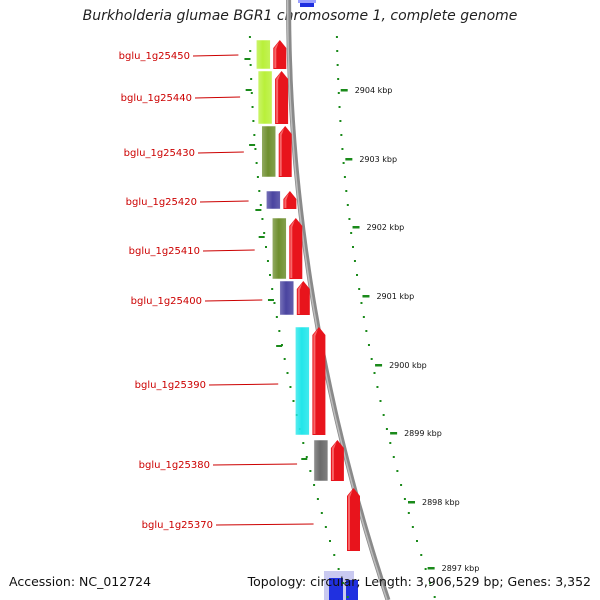 Image resolution: width=600 pixels, height=600 pixels. I want to click on gene-bglu_1g25410: bglu_1g25410, so click(216, 248).